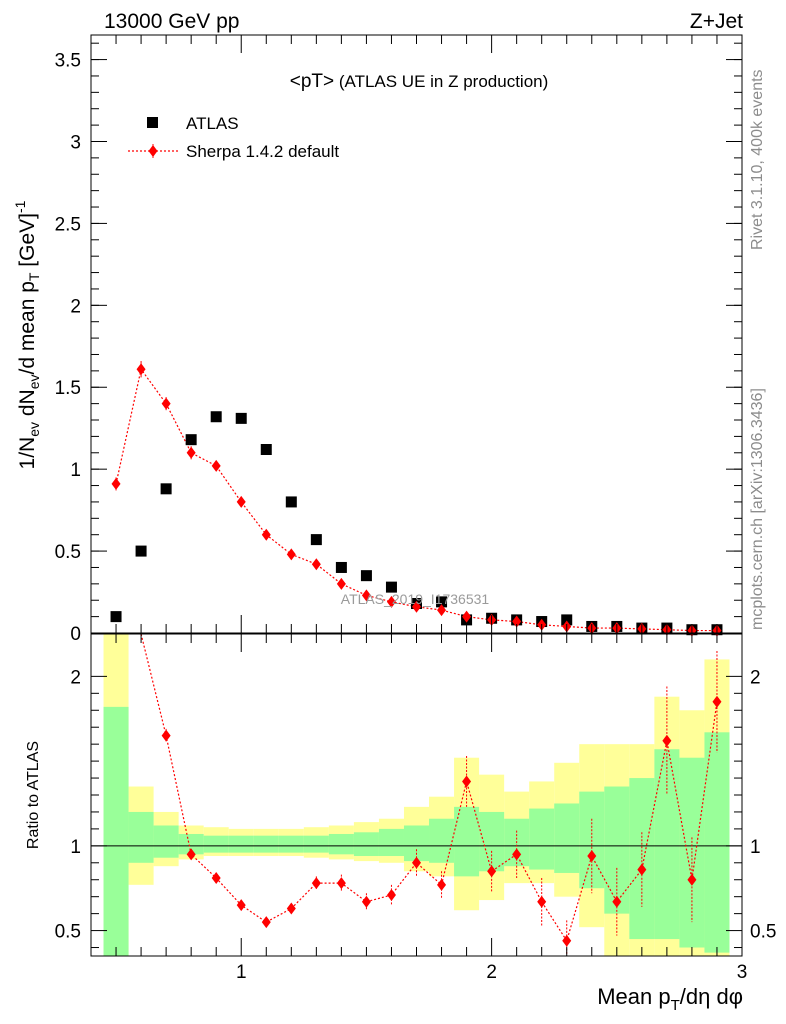  I want to click on legend: ATLAS Sherpa 1.4.2 default, so click(233, 137).